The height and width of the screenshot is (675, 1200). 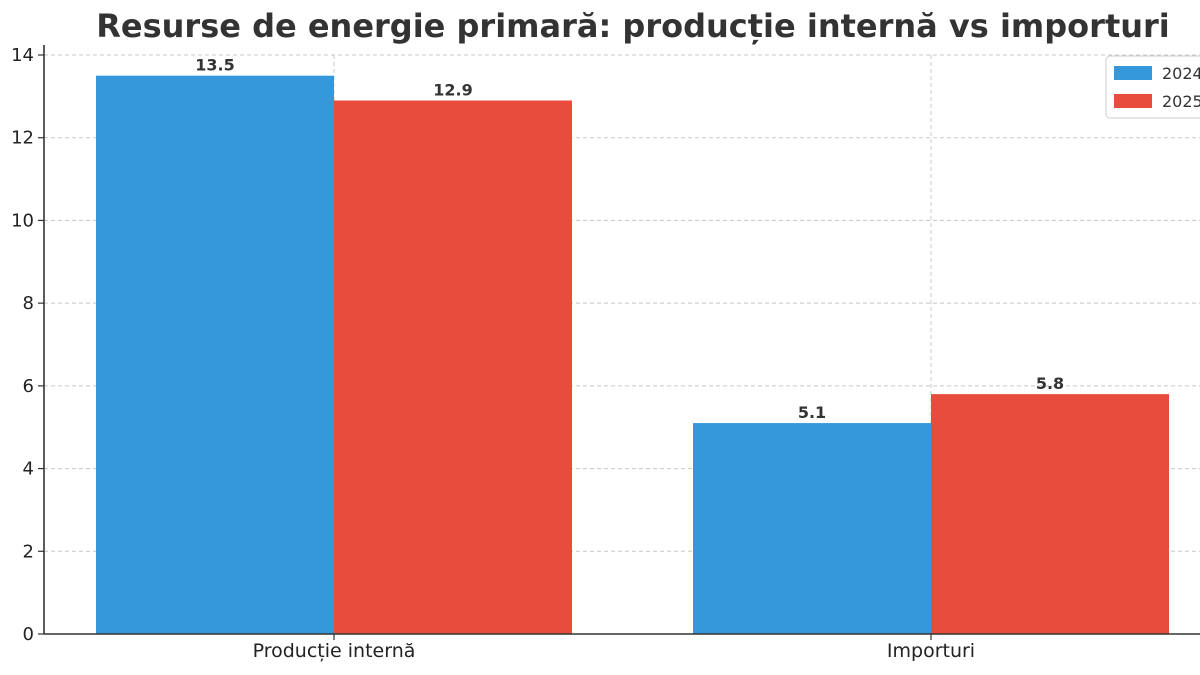 I want to click on legend-label: 2024, so click(x=1181, y=73).